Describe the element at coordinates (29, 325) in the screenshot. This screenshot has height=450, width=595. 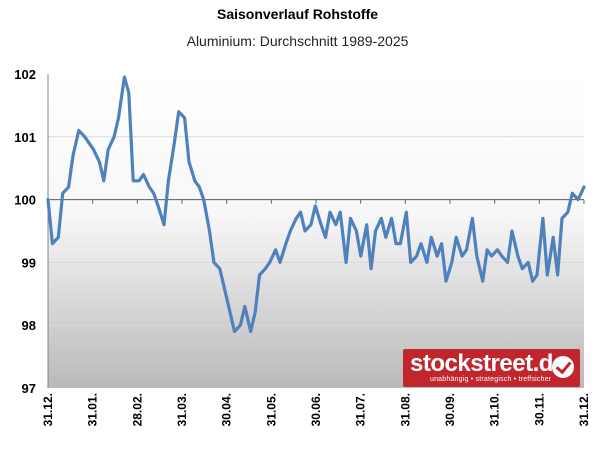
I see `y-tick-label: 98` at that location.